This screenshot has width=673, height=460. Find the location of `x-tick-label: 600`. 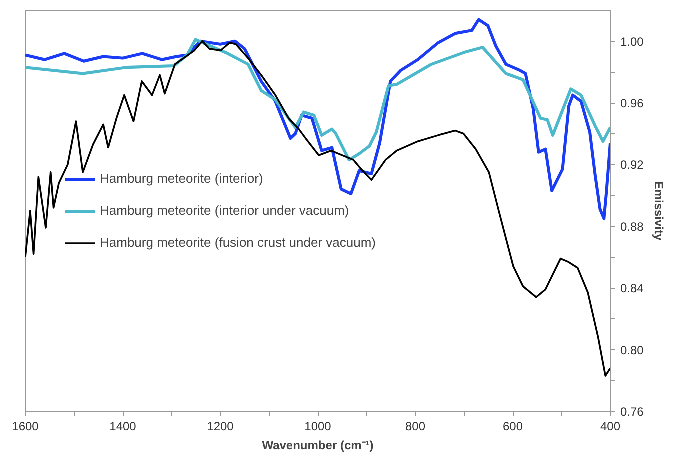

x-tick-label: 600 is located at coordinates (513, 427).